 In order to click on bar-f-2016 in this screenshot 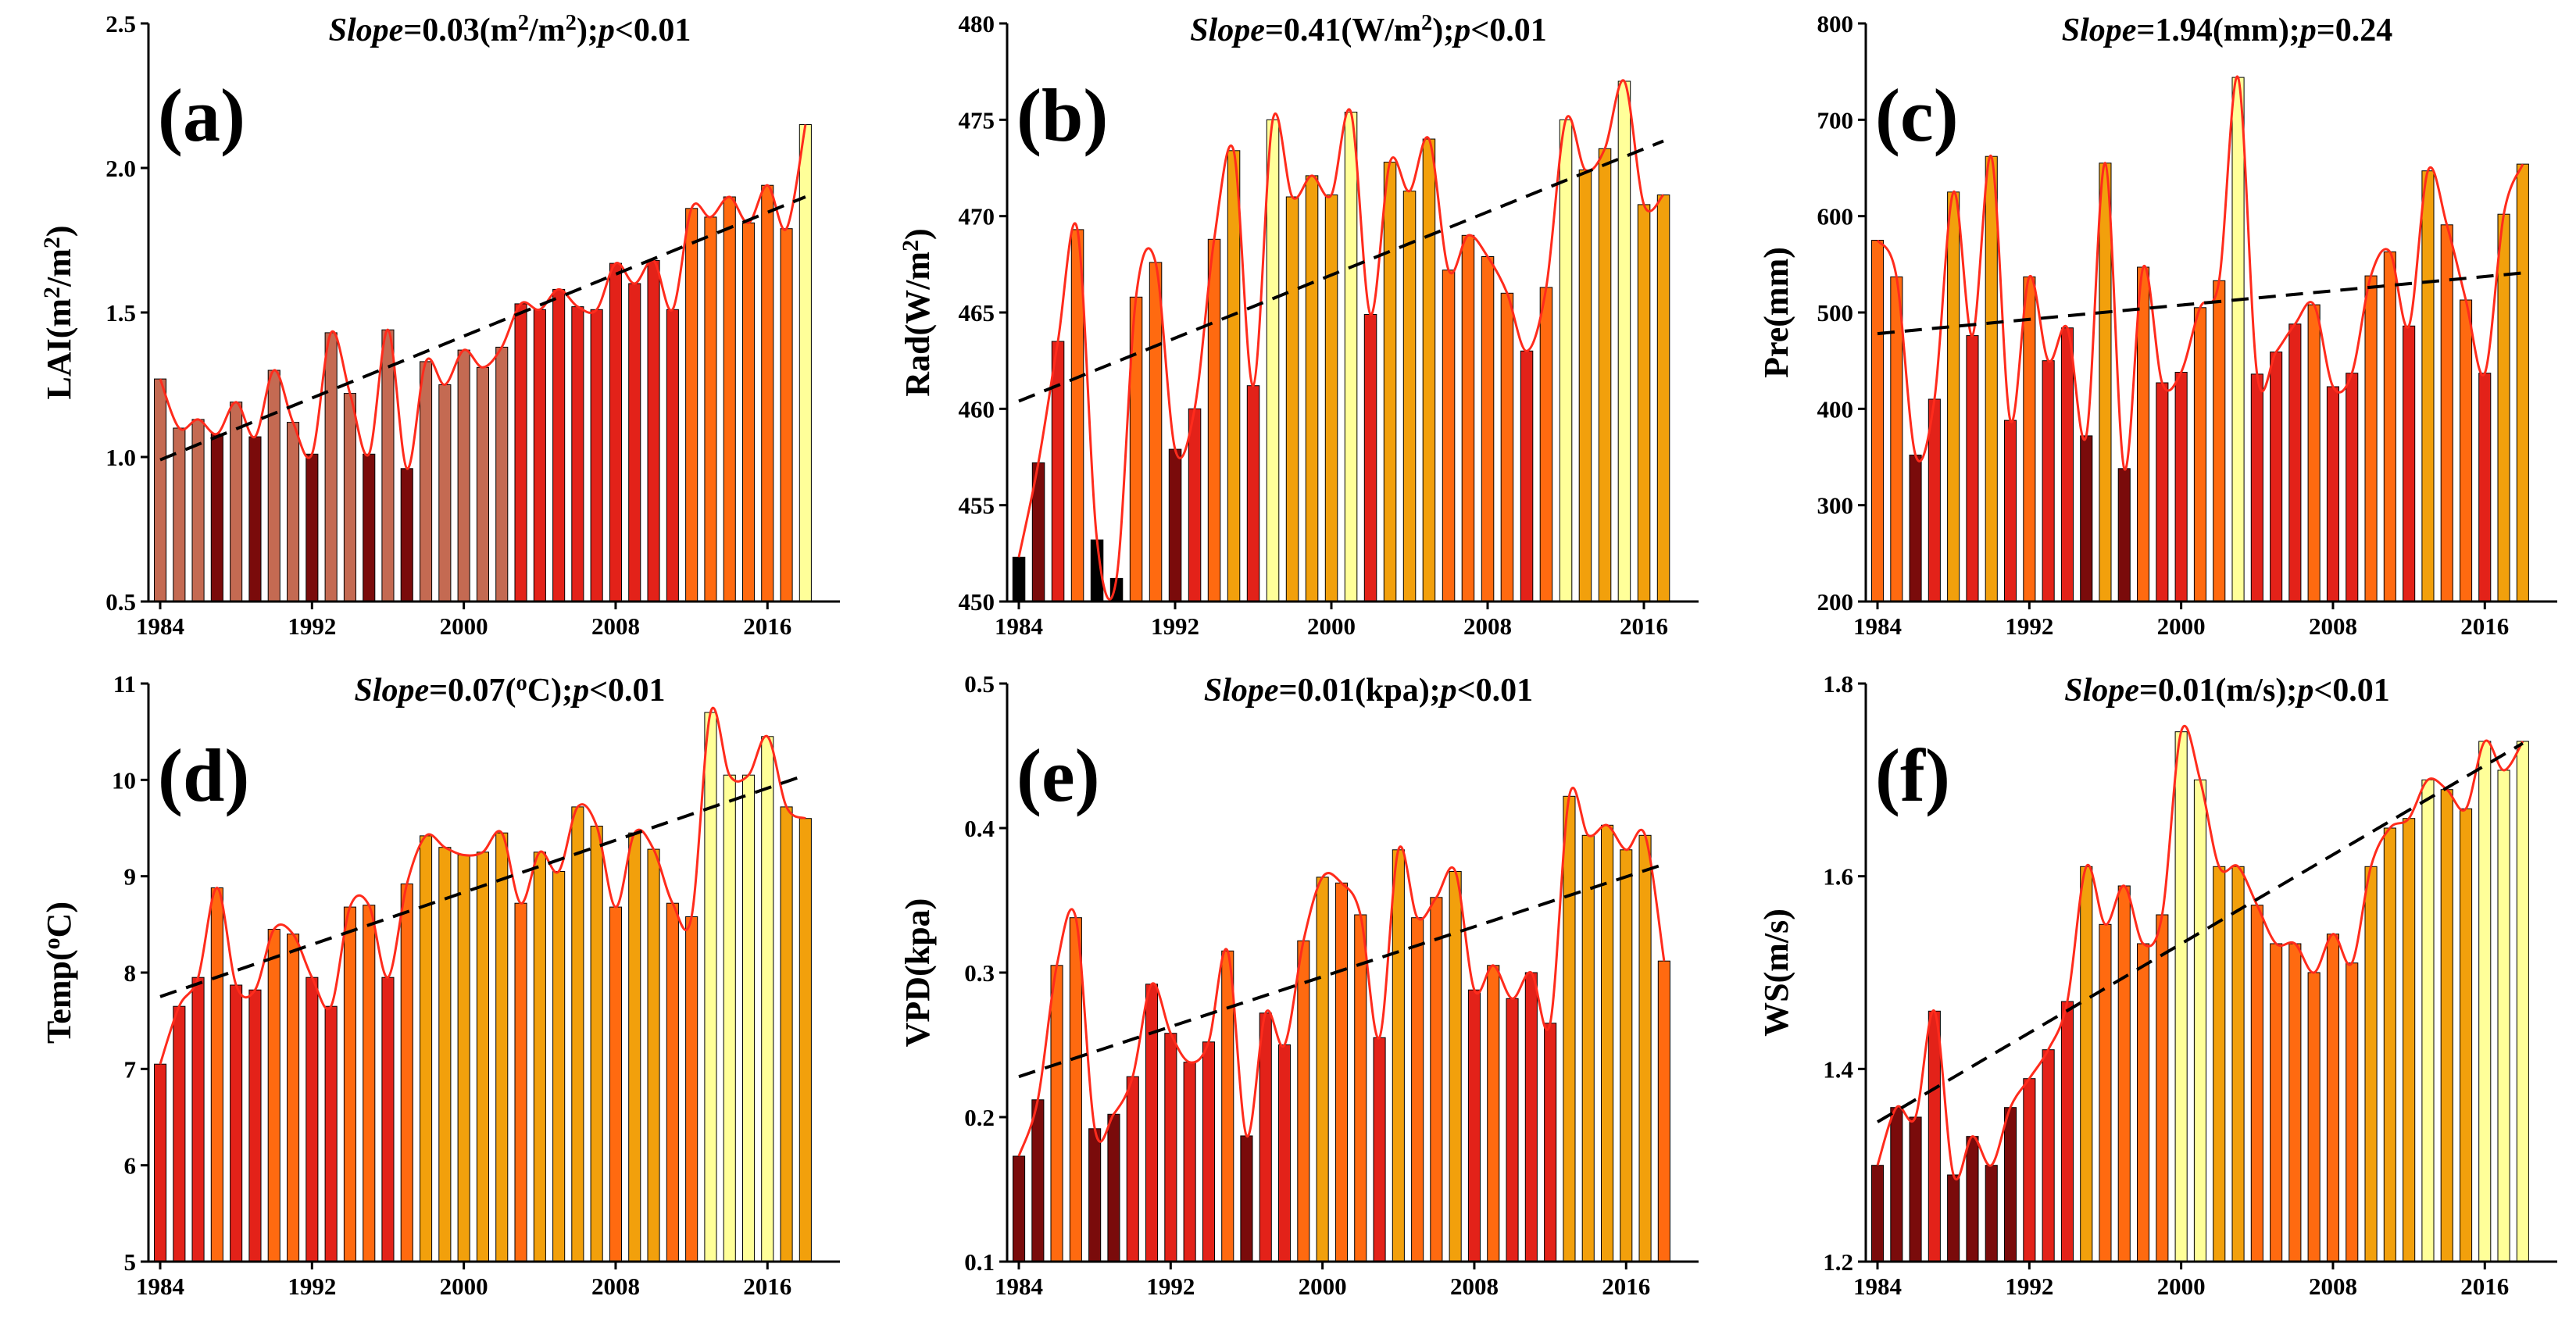, I will do `click(2485, 1001)`.